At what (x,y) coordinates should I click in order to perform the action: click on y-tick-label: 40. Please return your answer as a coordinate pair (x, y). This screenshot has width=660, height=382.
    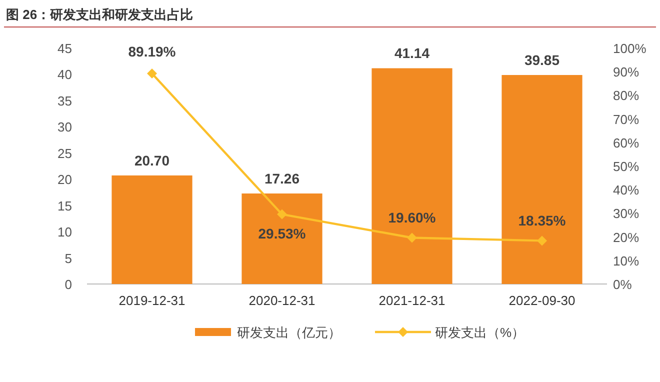
    Looking at the image, I should click on (65, 74).